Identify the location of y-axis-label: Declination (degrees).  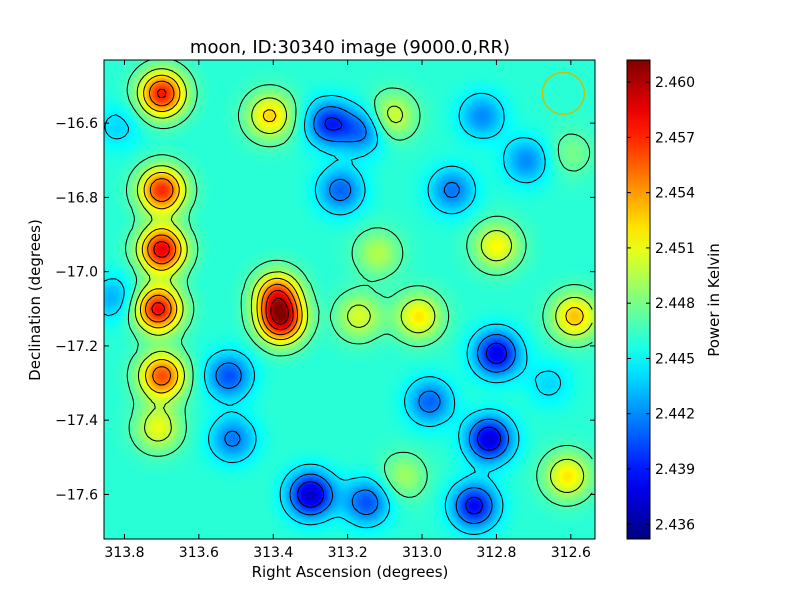
(35, 300).